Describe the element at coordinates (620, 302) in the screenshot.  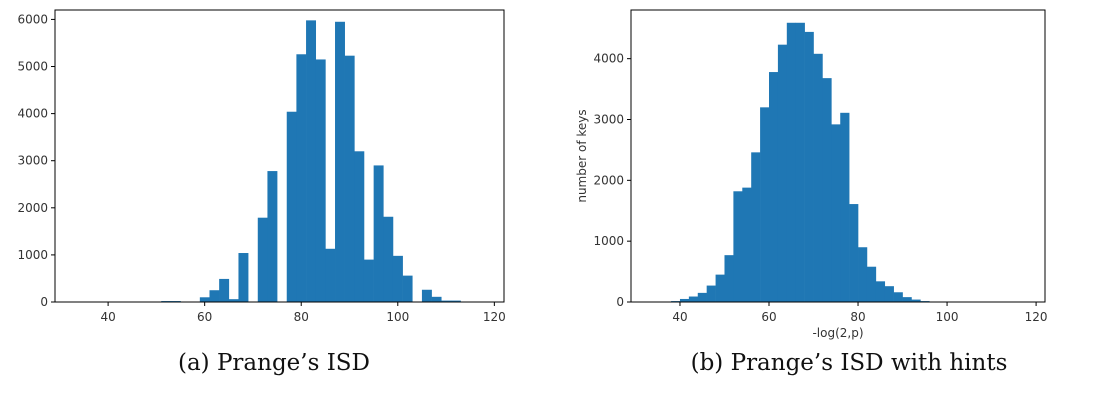
I see `y-tick-label-b-0: 0` at that location.